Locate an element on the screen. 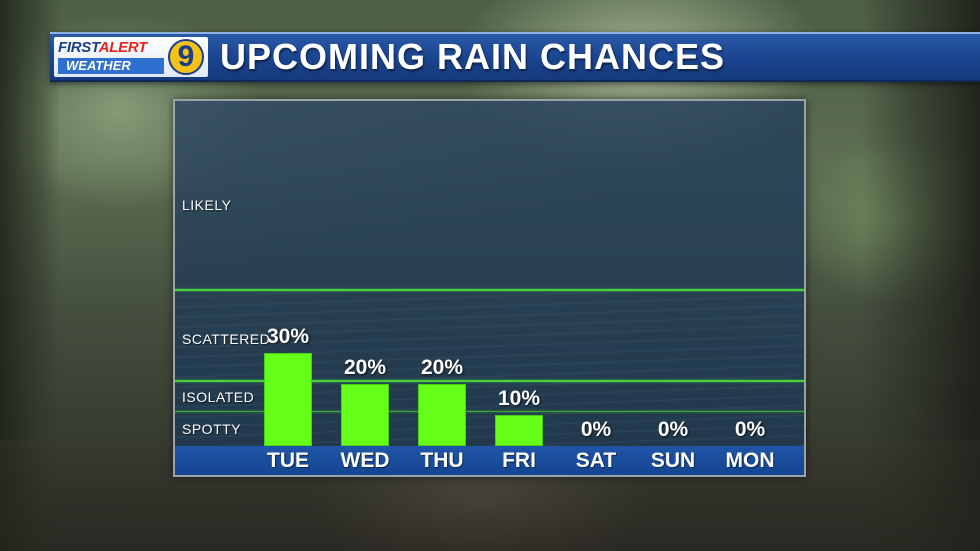  threshold-line-isolated is located at coordinates (489, 381).